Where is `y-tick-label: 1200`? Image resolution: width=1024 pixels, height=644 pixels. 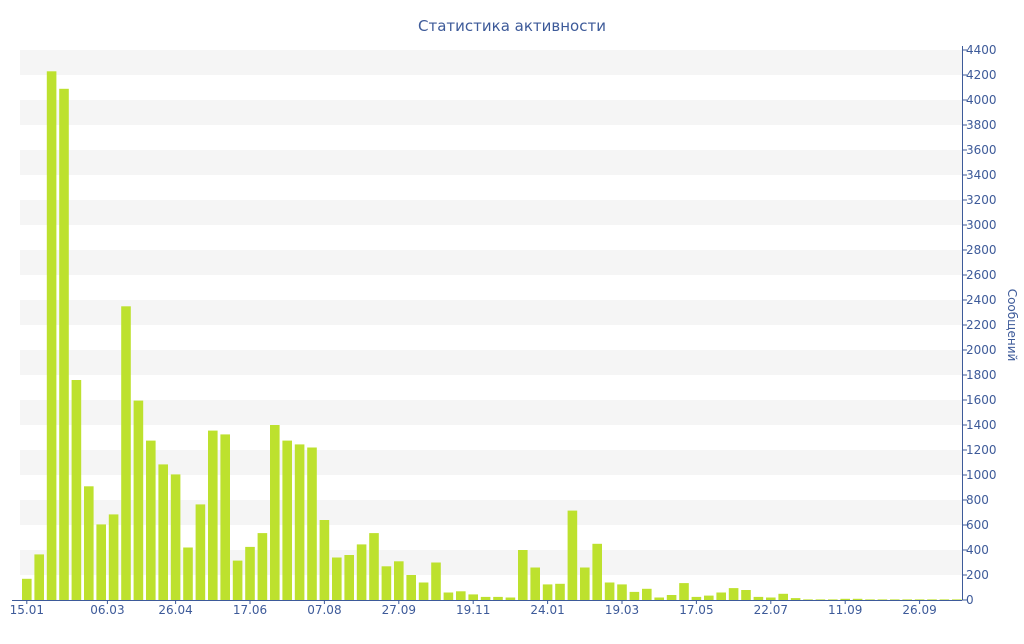
y-tick-label: 1200 is located at coordinates (981, 450).